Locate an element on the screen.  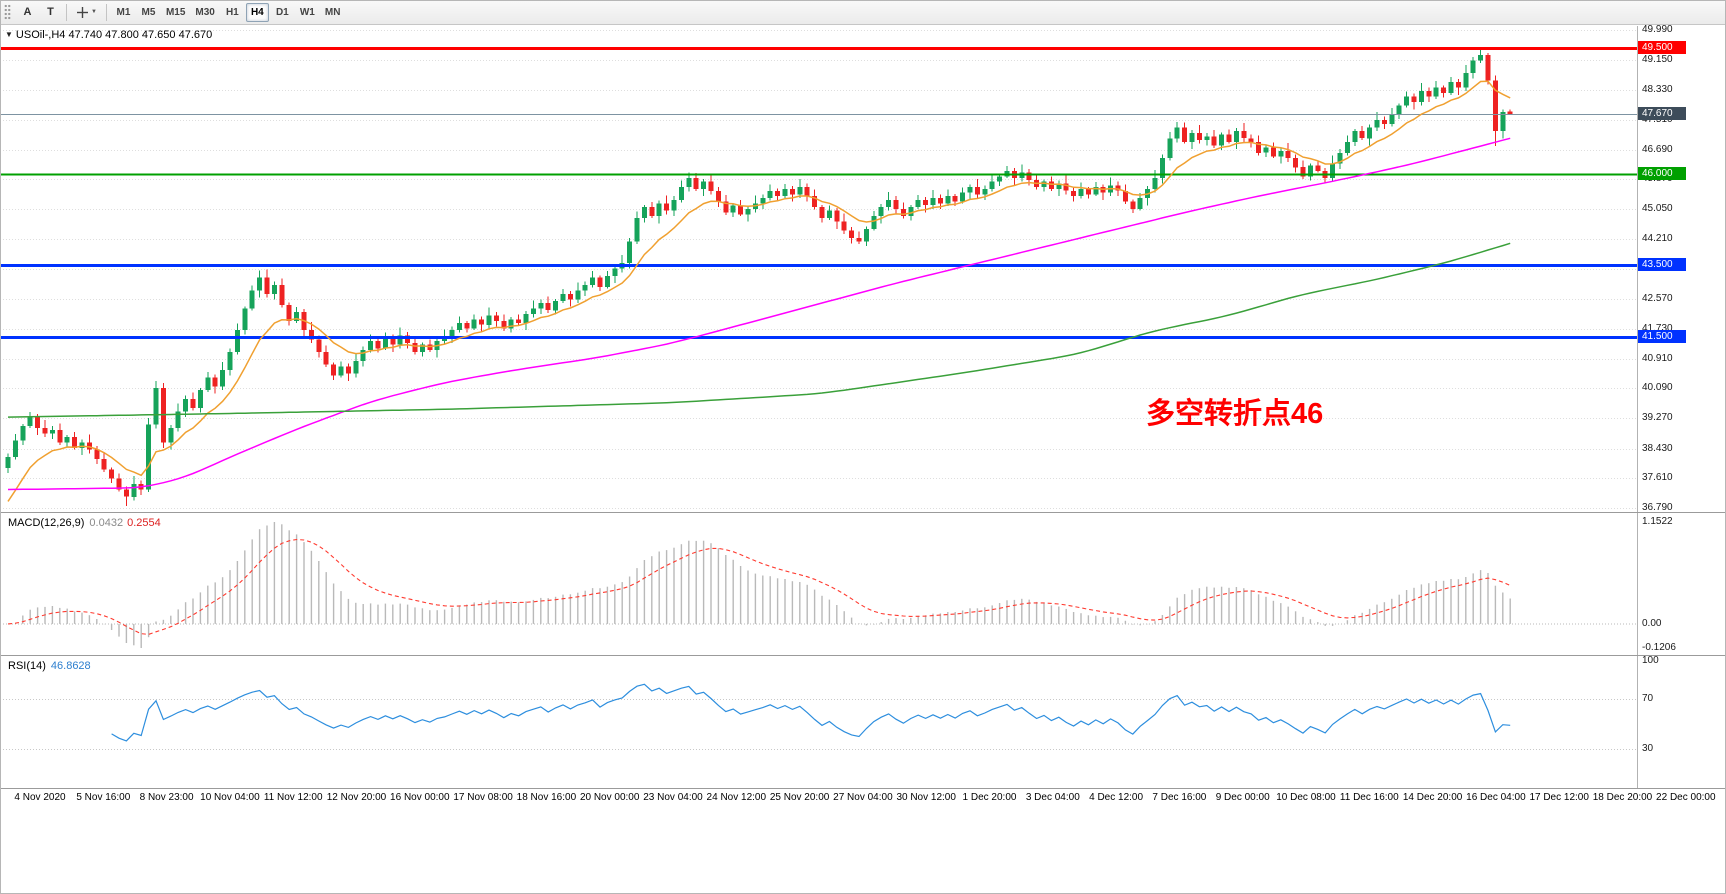
price-level-badge: 46.000 is located at coordinates (1662, 173).